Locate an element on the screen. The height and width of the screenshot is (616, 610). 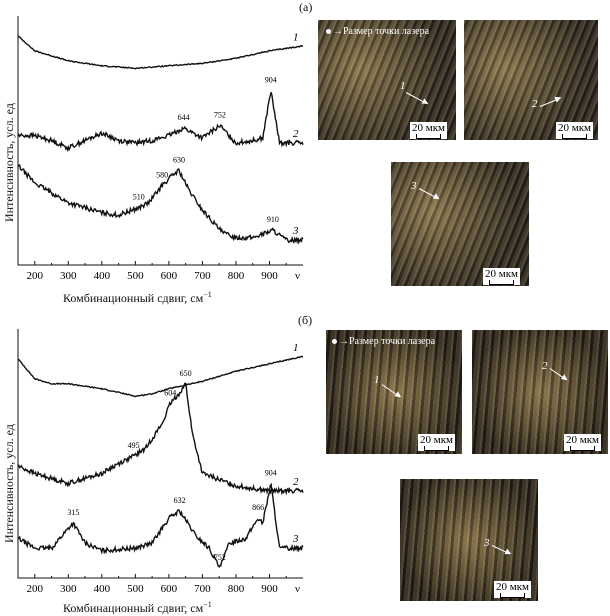
xlabel-b: Комбинационный сдвиг, см−1 is located at coordinates (137, 607).